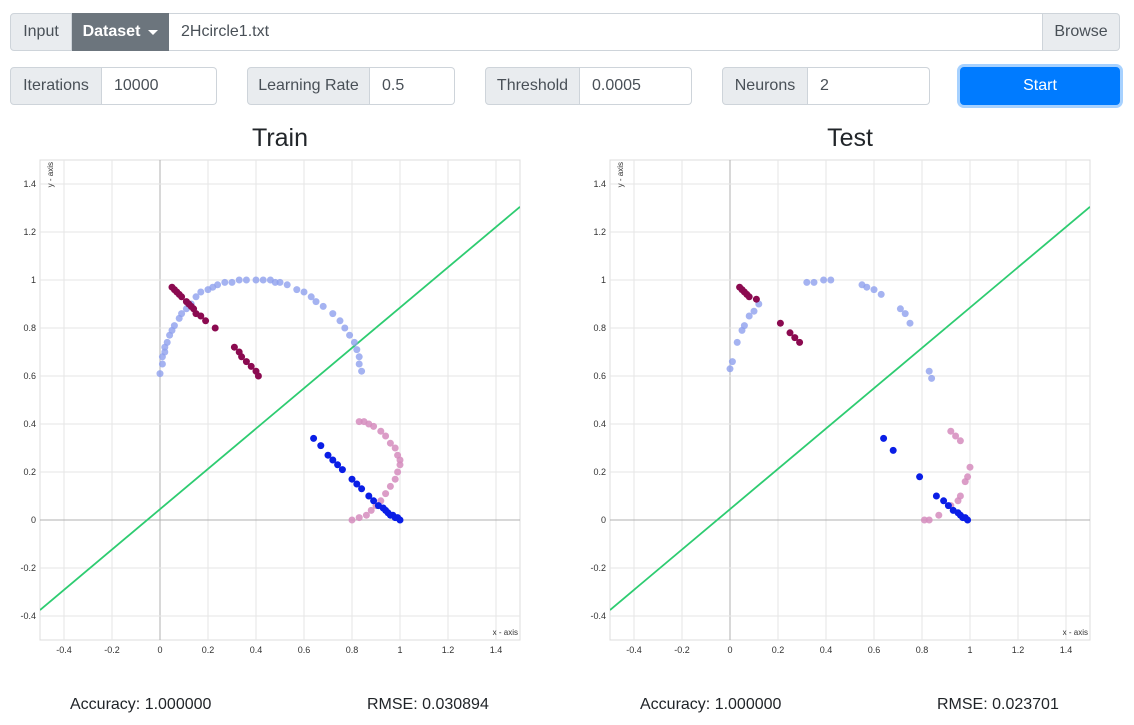 The image size is (1134, 725). What do you see at coordinates (256, 650) in the screenshot?
I see `train-x-tick-label: 0.4` at bounding box center [256, 650].